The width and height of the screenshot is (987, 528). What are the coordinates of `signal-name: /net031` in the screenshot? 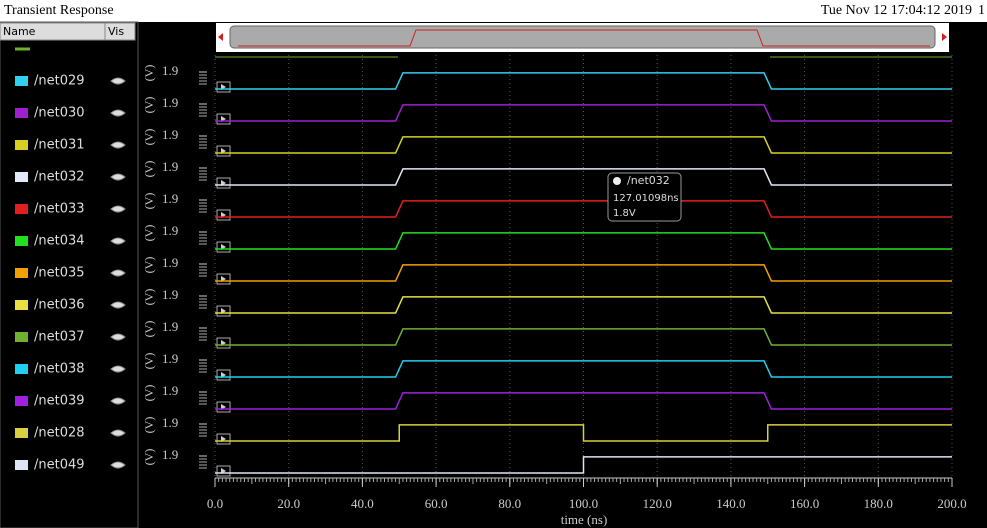 It's located at (59, 145).